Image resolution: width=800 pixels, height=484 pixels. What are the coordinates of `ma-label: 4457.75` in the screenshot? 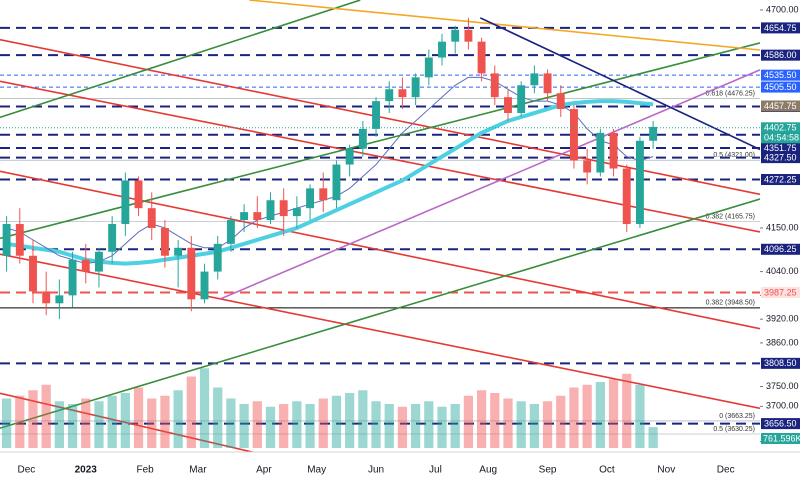 It's located at (780, 106).